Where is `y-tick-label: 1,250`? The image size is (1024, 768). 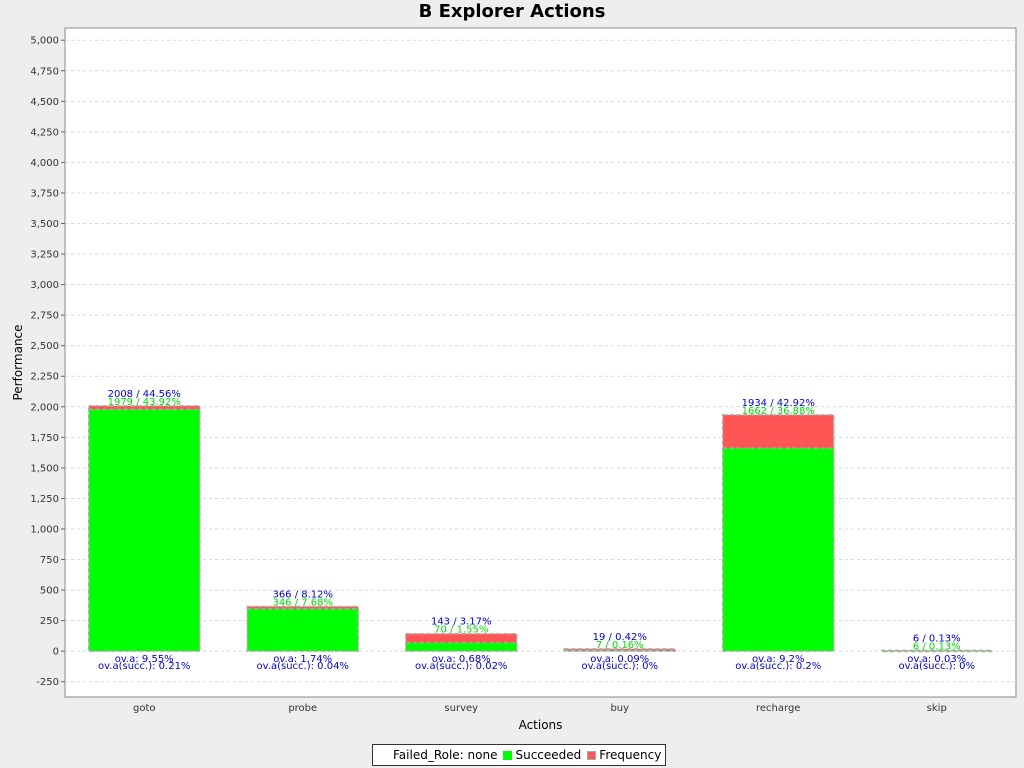
y-tick-label: 1,250 is located at coordinates (44, 499).